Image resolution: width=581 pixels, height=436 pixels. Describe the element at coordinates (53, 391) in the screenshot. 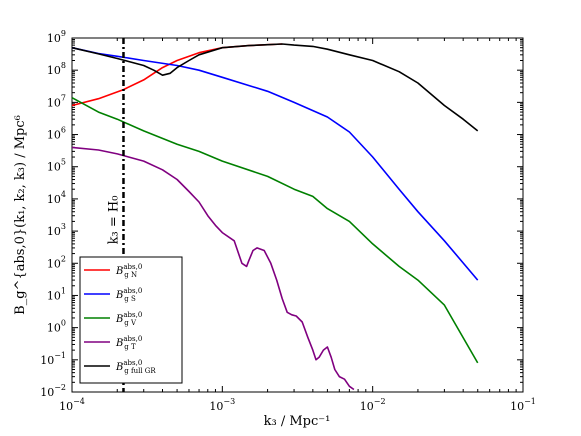

I see `y-tick-label: 10⁻²` at that location.